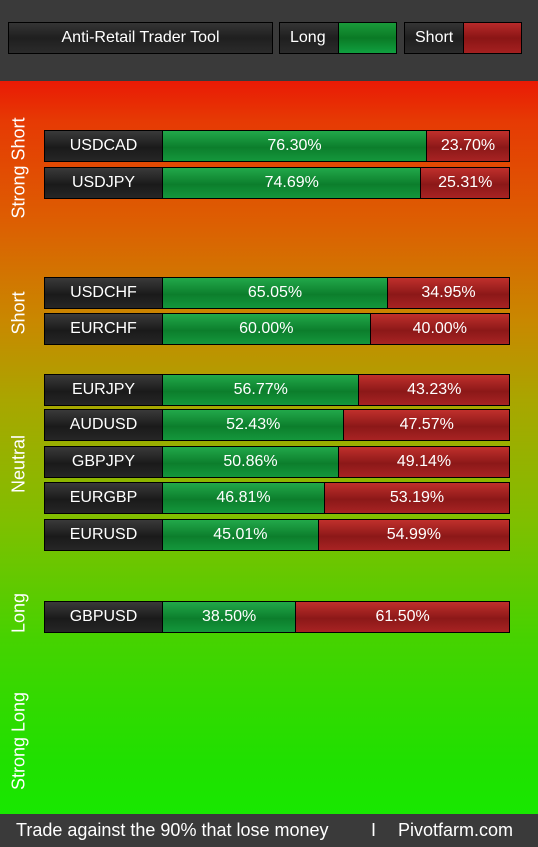  What do you see at coordinates (295, 146) in the screenshot?
I see `long-percentage-bar: 76.30%` at bounding box center [295, 146].